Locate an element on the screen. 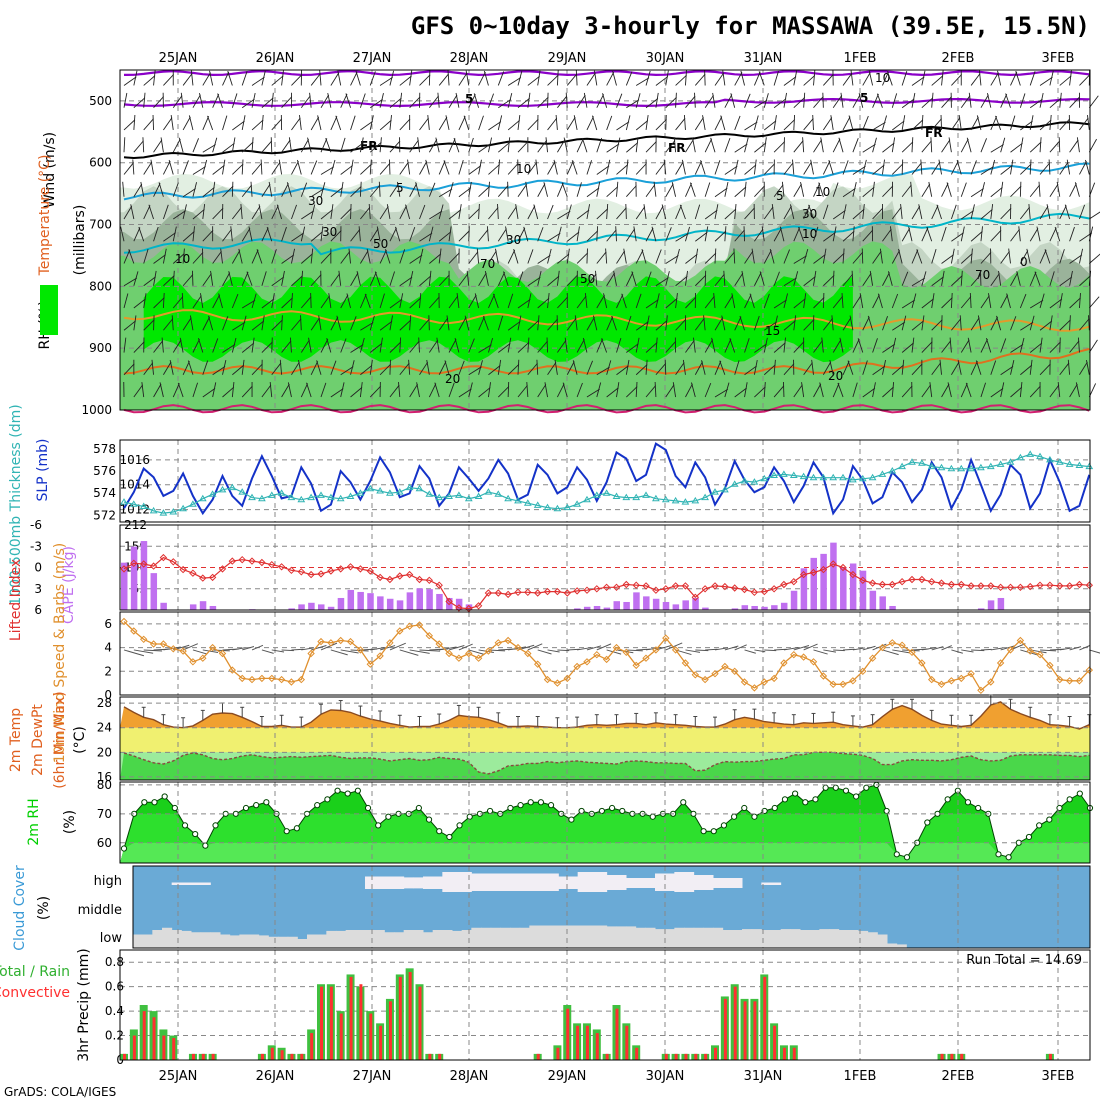 Image resolution: width=1100 pixels, height=1100 pixels. temp-contour-label: 15 is located at coordinates (772, 331).